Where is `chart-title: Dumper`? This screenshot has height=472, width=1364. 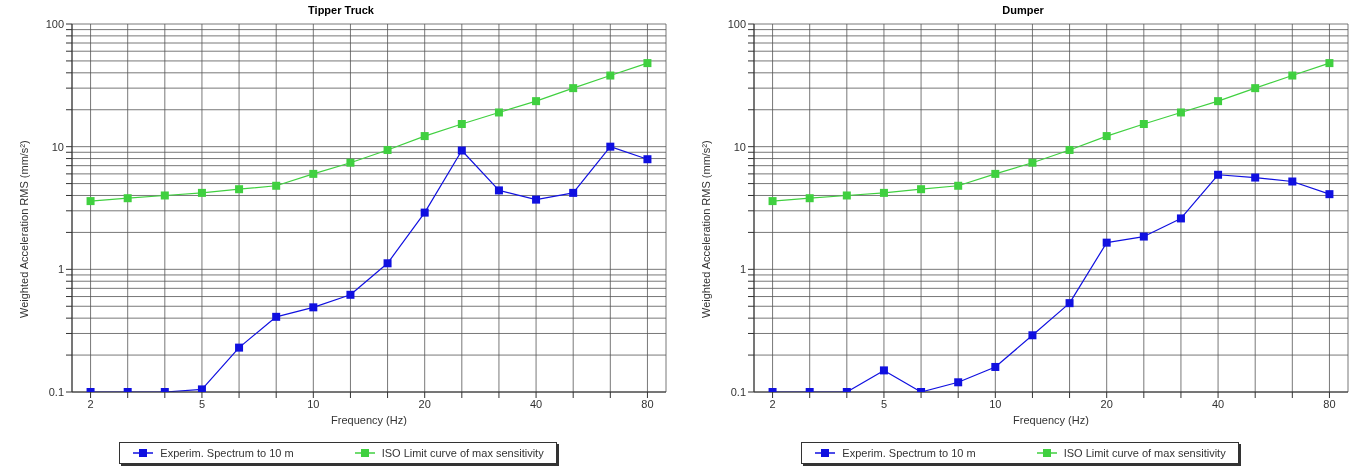 chart-title: Dumper is located at coordinates (1023, 10).